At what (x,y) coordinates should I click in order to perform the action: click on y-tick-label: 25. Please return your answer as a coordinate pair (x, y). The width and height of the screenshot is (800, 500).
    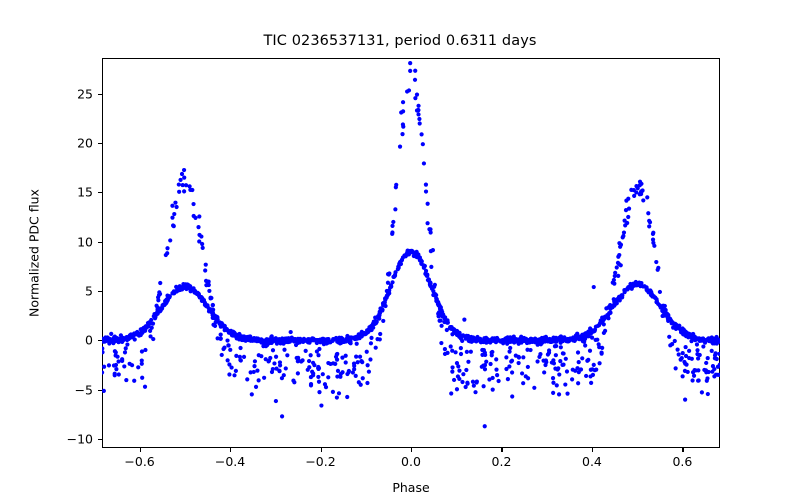
    Looking at the image, I should click on (85, 94).